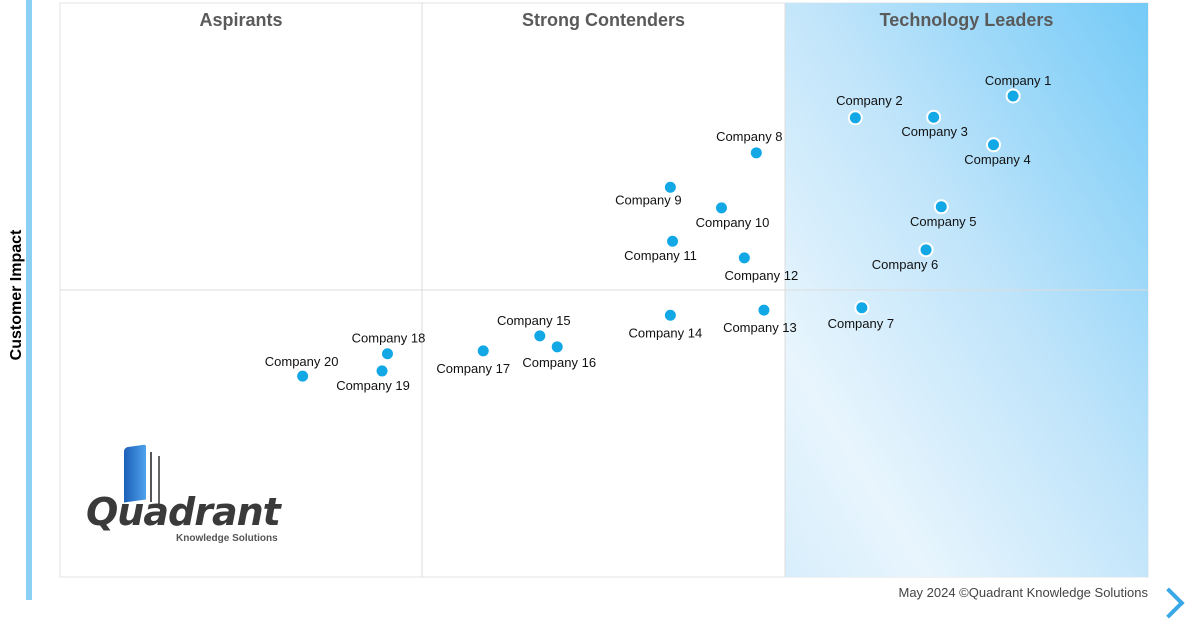 Image resolution: width=1200 pixels, height=619 pixels. What do you see at coordinates (761, 275) in the screenshot?
I see `point-label: Company 12` at bounding box center [761, 275].